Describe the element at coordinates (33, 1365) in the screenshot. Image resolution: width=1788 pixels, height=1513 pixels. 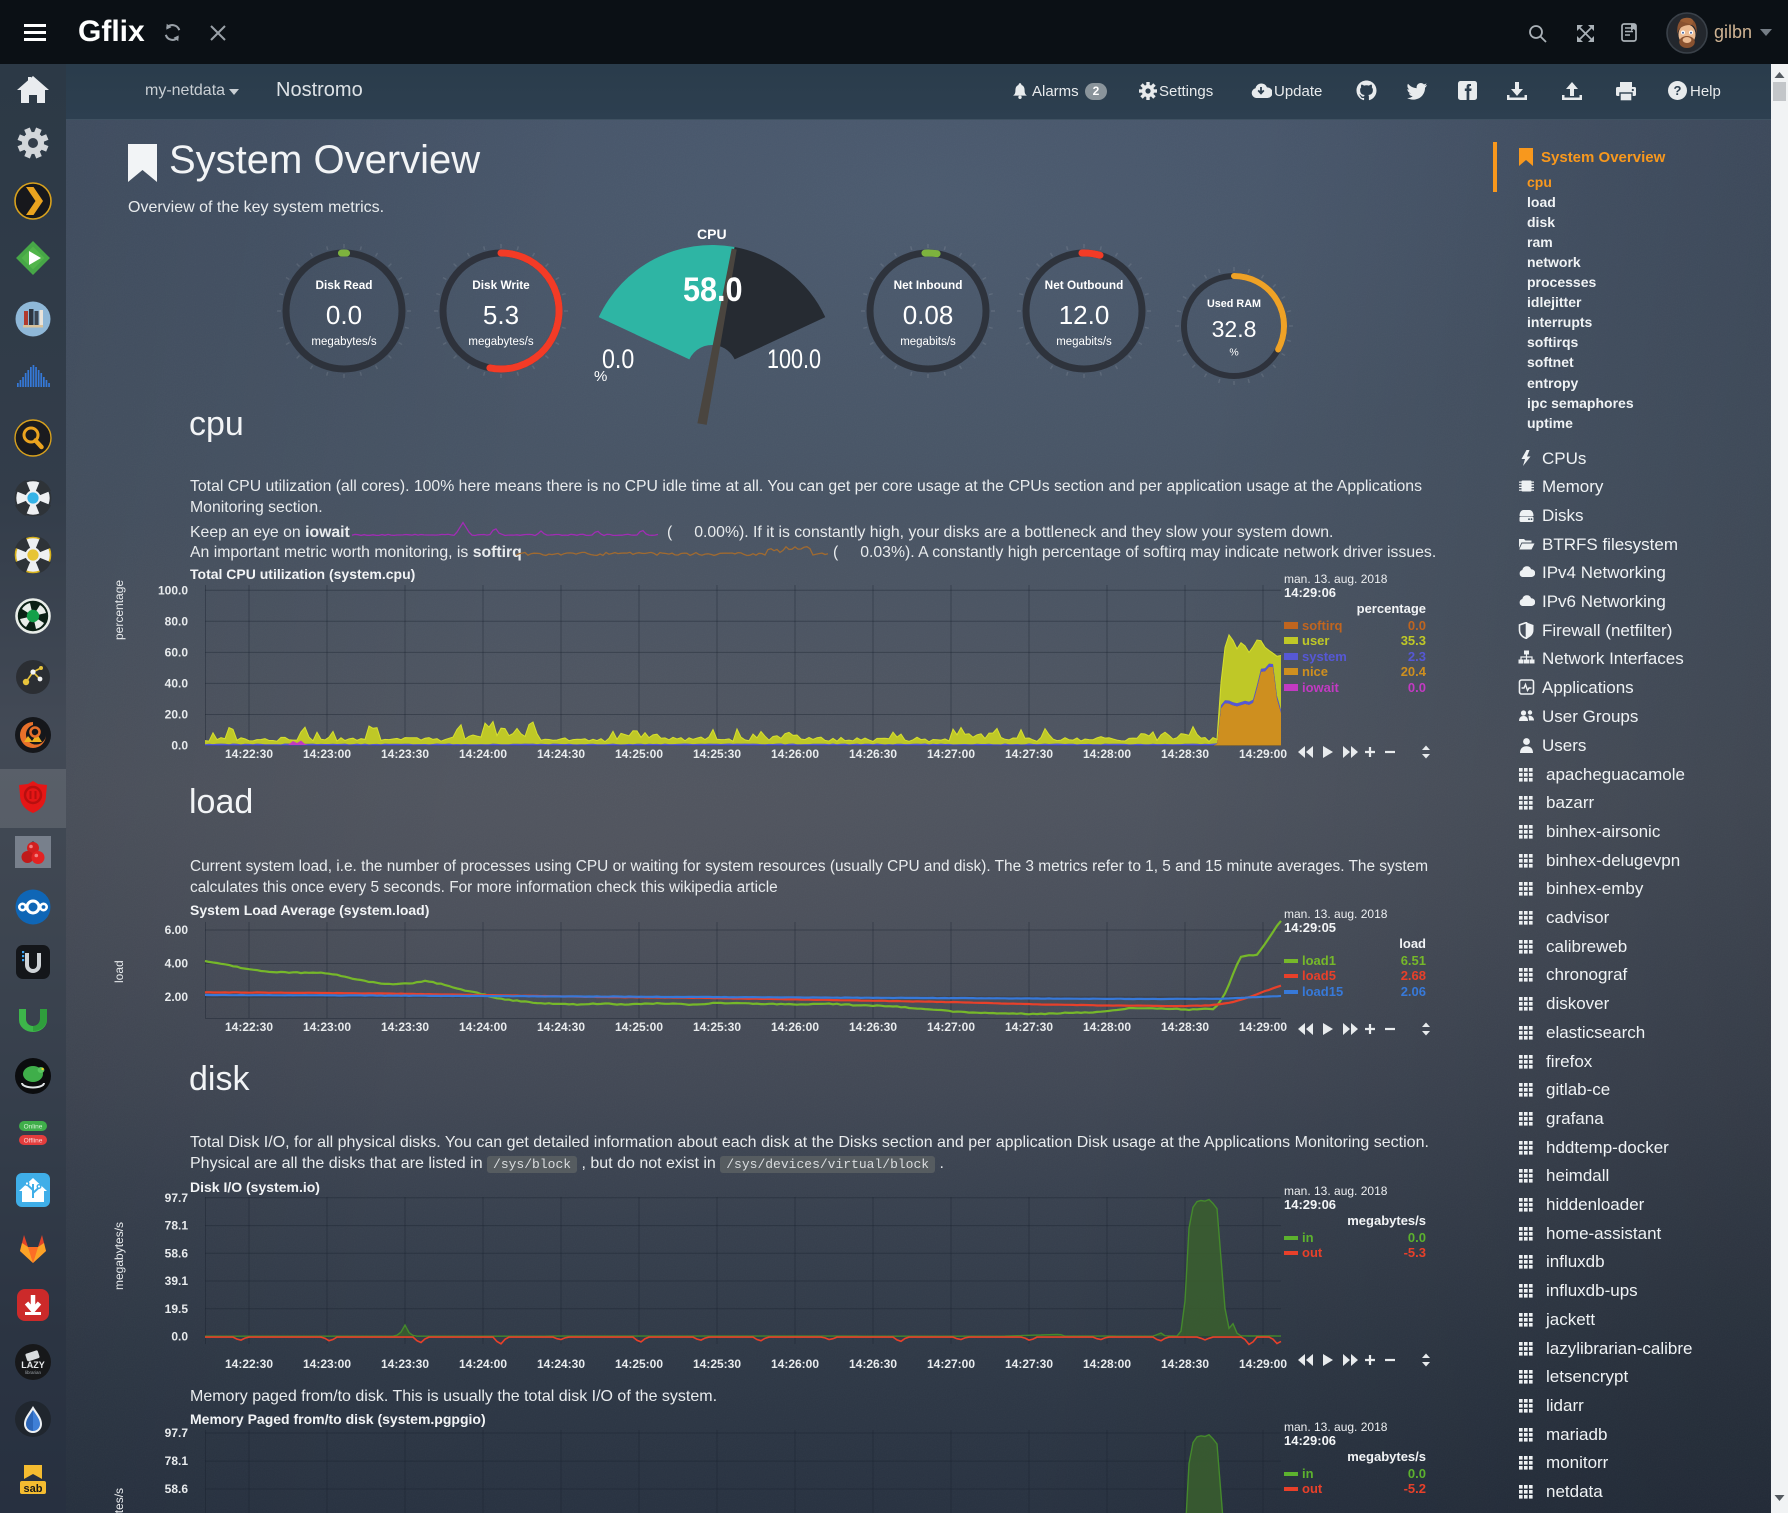
I see `svg-text: LAZY` at that location.